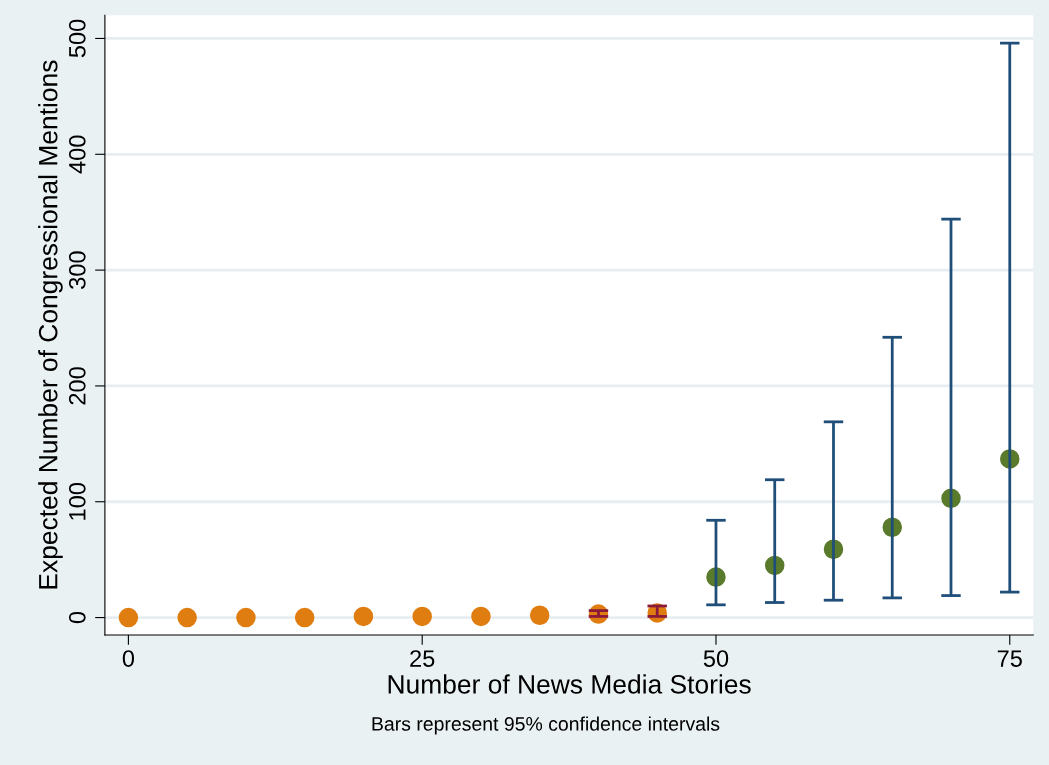 The width and height of the screenshot is (1049, 765). Describe the element at coordinates (50, 324) in the screenshot. I see `y-axis-title: Expected Number of Congressional Mentions` at that location.